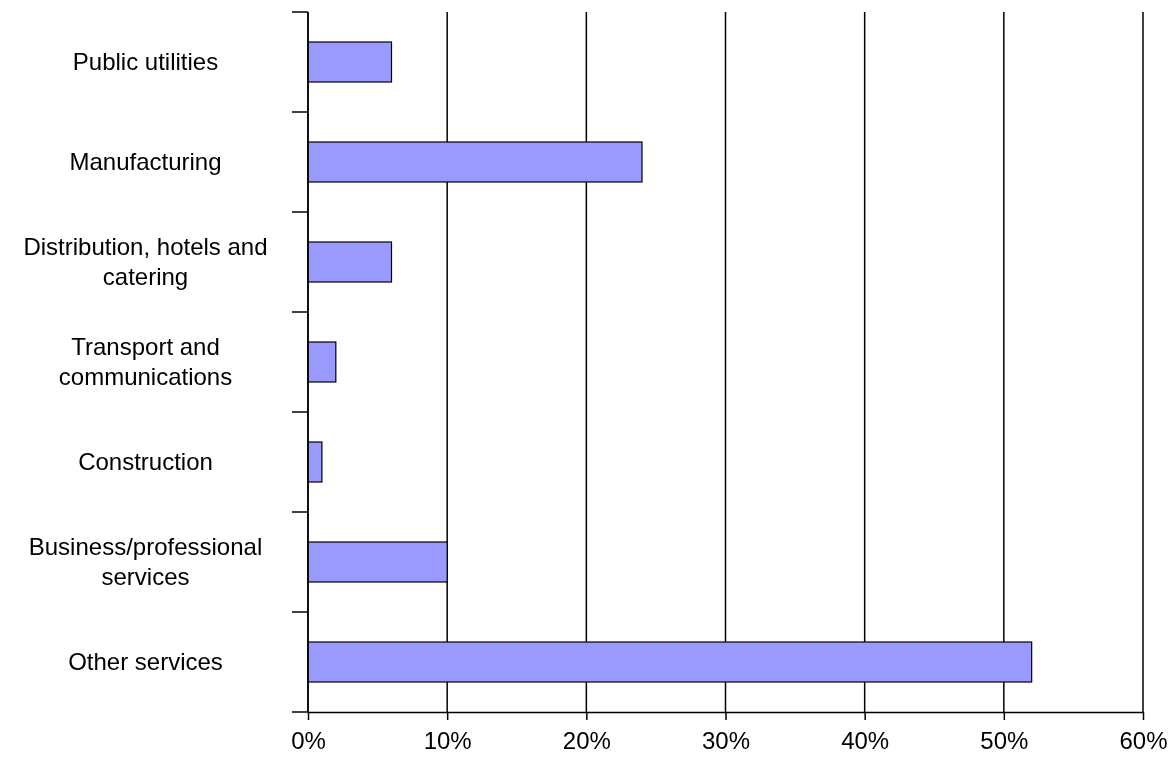 This screenshot has width=1176, height=765. Describe the element at coordinates (145, 462) in the screenshot. I see `y-tick-label: Construction` at that location.